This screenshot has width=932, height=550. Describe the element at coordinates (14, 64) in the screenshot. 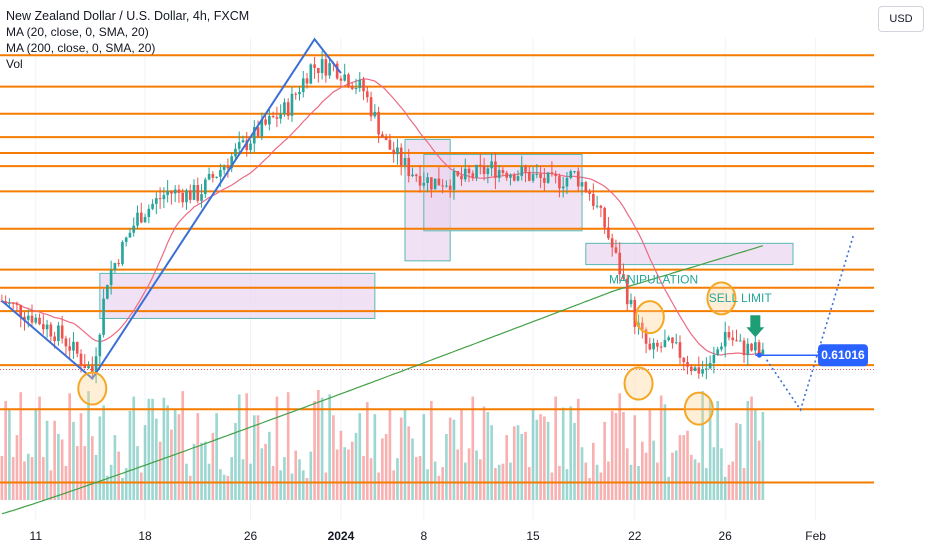

I see `volume-indicator-label: Vol` at that location.